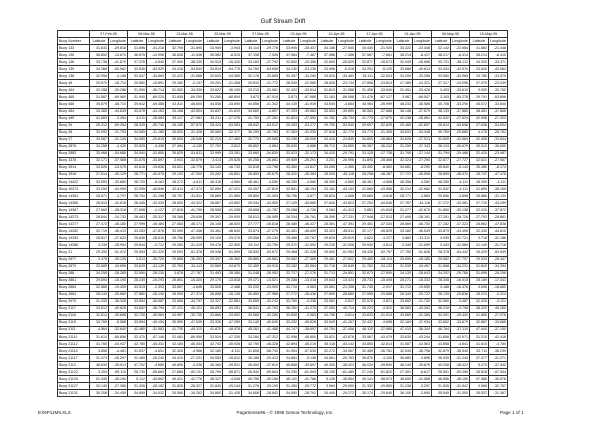 The width and height of the screenshot is (600, 422). Describe the element at coordinates (441, 104) in the screenshot. I see `latitude-cell: 45.756` at that location.